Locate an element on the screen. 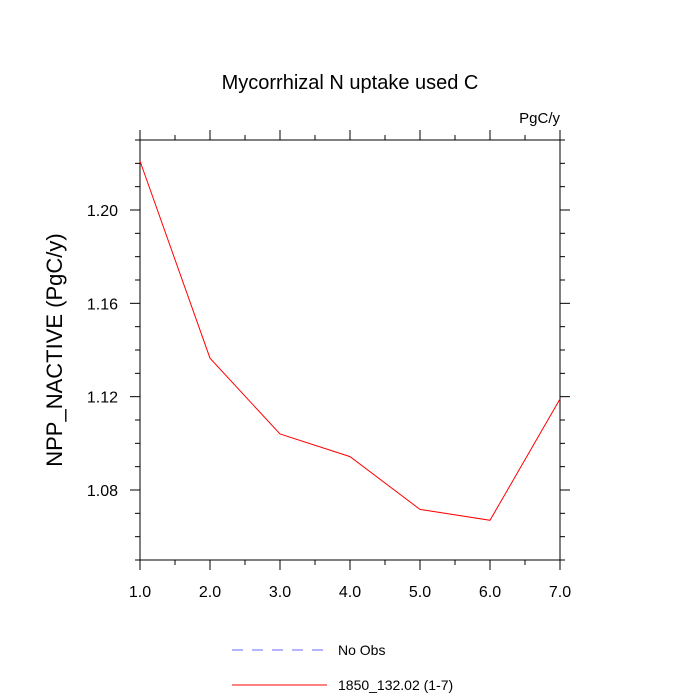  legend-label: No Obs is located at coordinates (361, 650).